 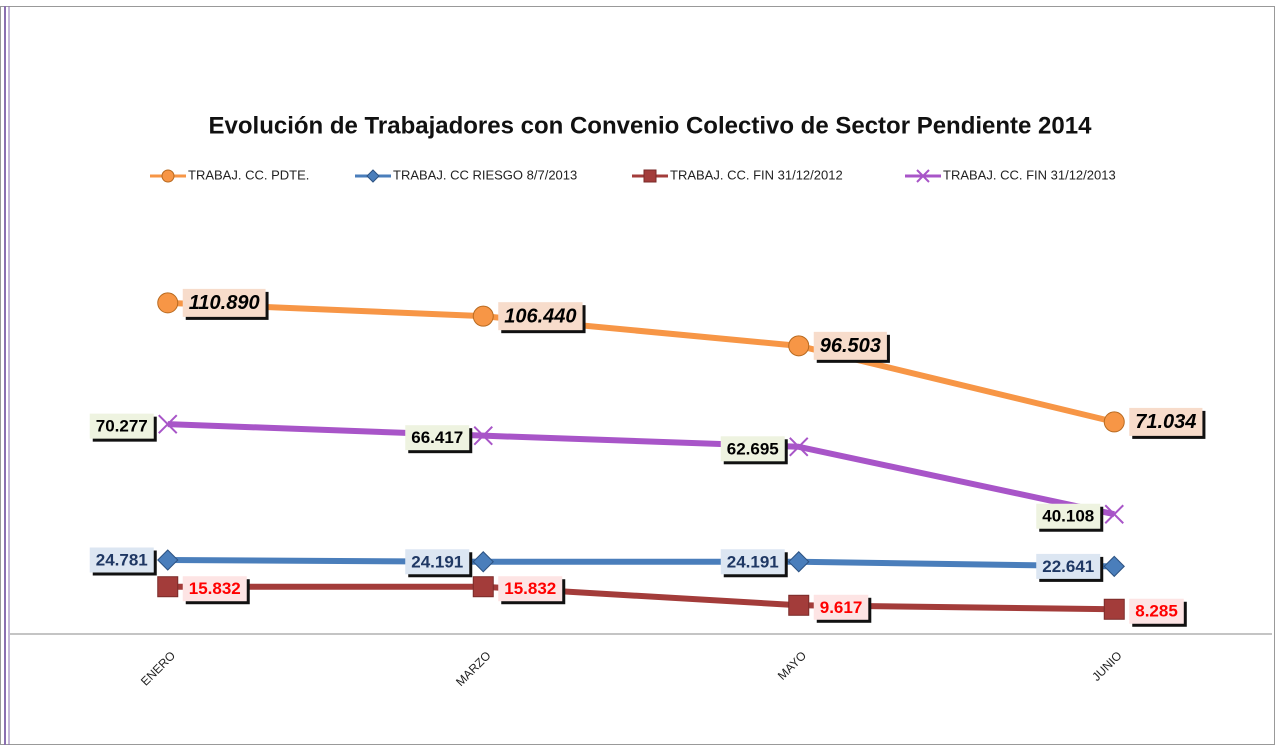 I want to click on data-label: 71.034, so click(x=1167, y=423).